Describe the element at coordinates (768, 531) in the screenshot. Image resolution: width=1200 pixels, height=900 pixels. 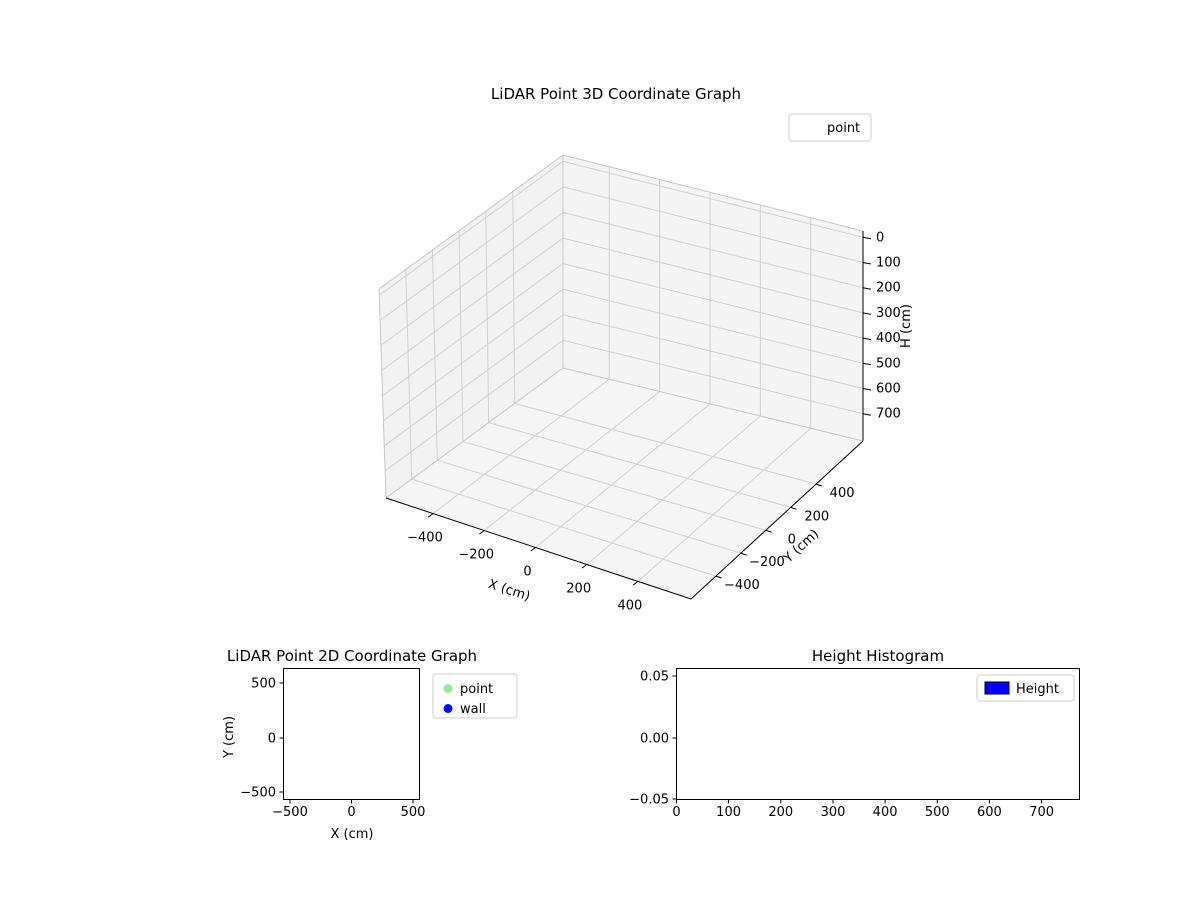
I see `y-axis-tick-marks` at that location.